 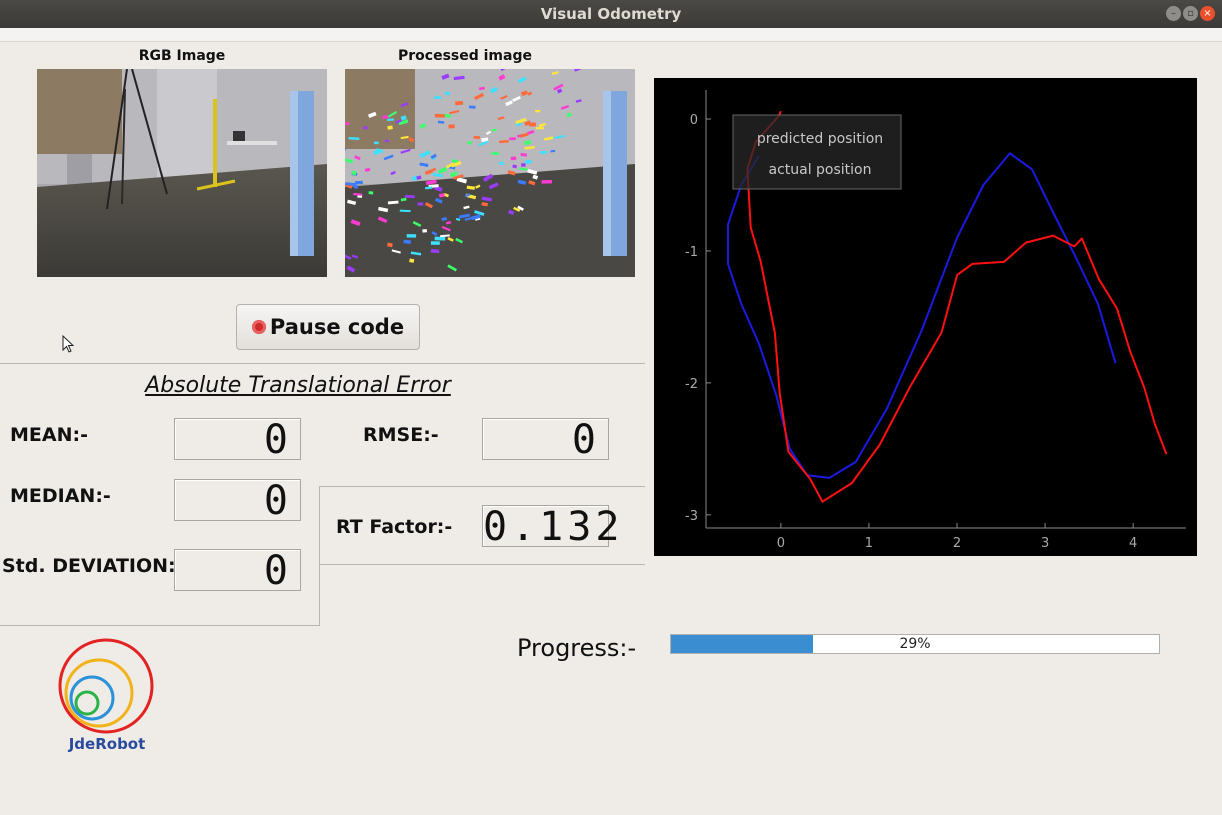 I want to click on x-tick-label: 0, so click(x=781, y=543).